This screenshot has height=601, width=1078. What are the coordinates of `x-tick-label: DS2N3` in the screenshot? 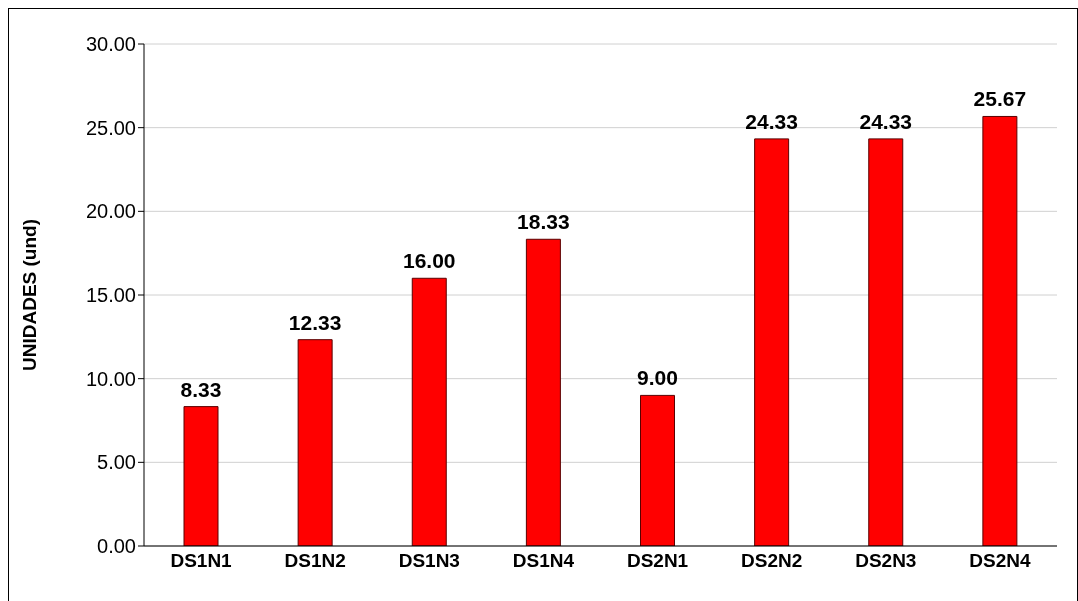 It's located at (886, 561).